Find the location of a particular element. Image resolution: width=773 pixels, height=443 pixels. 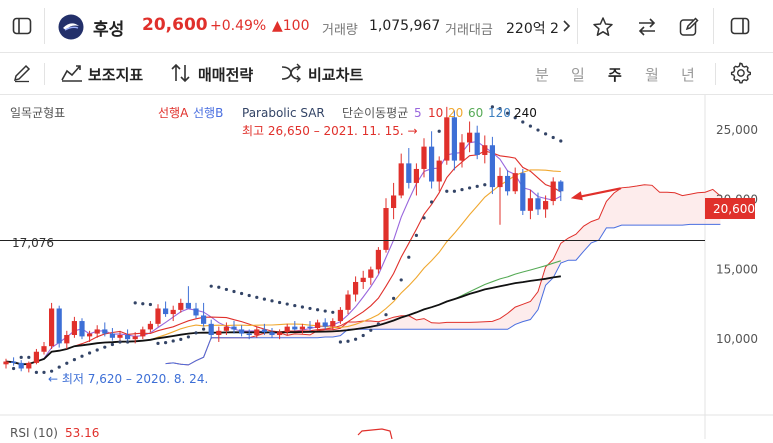

star-icon is located at coordinates (603, 27).